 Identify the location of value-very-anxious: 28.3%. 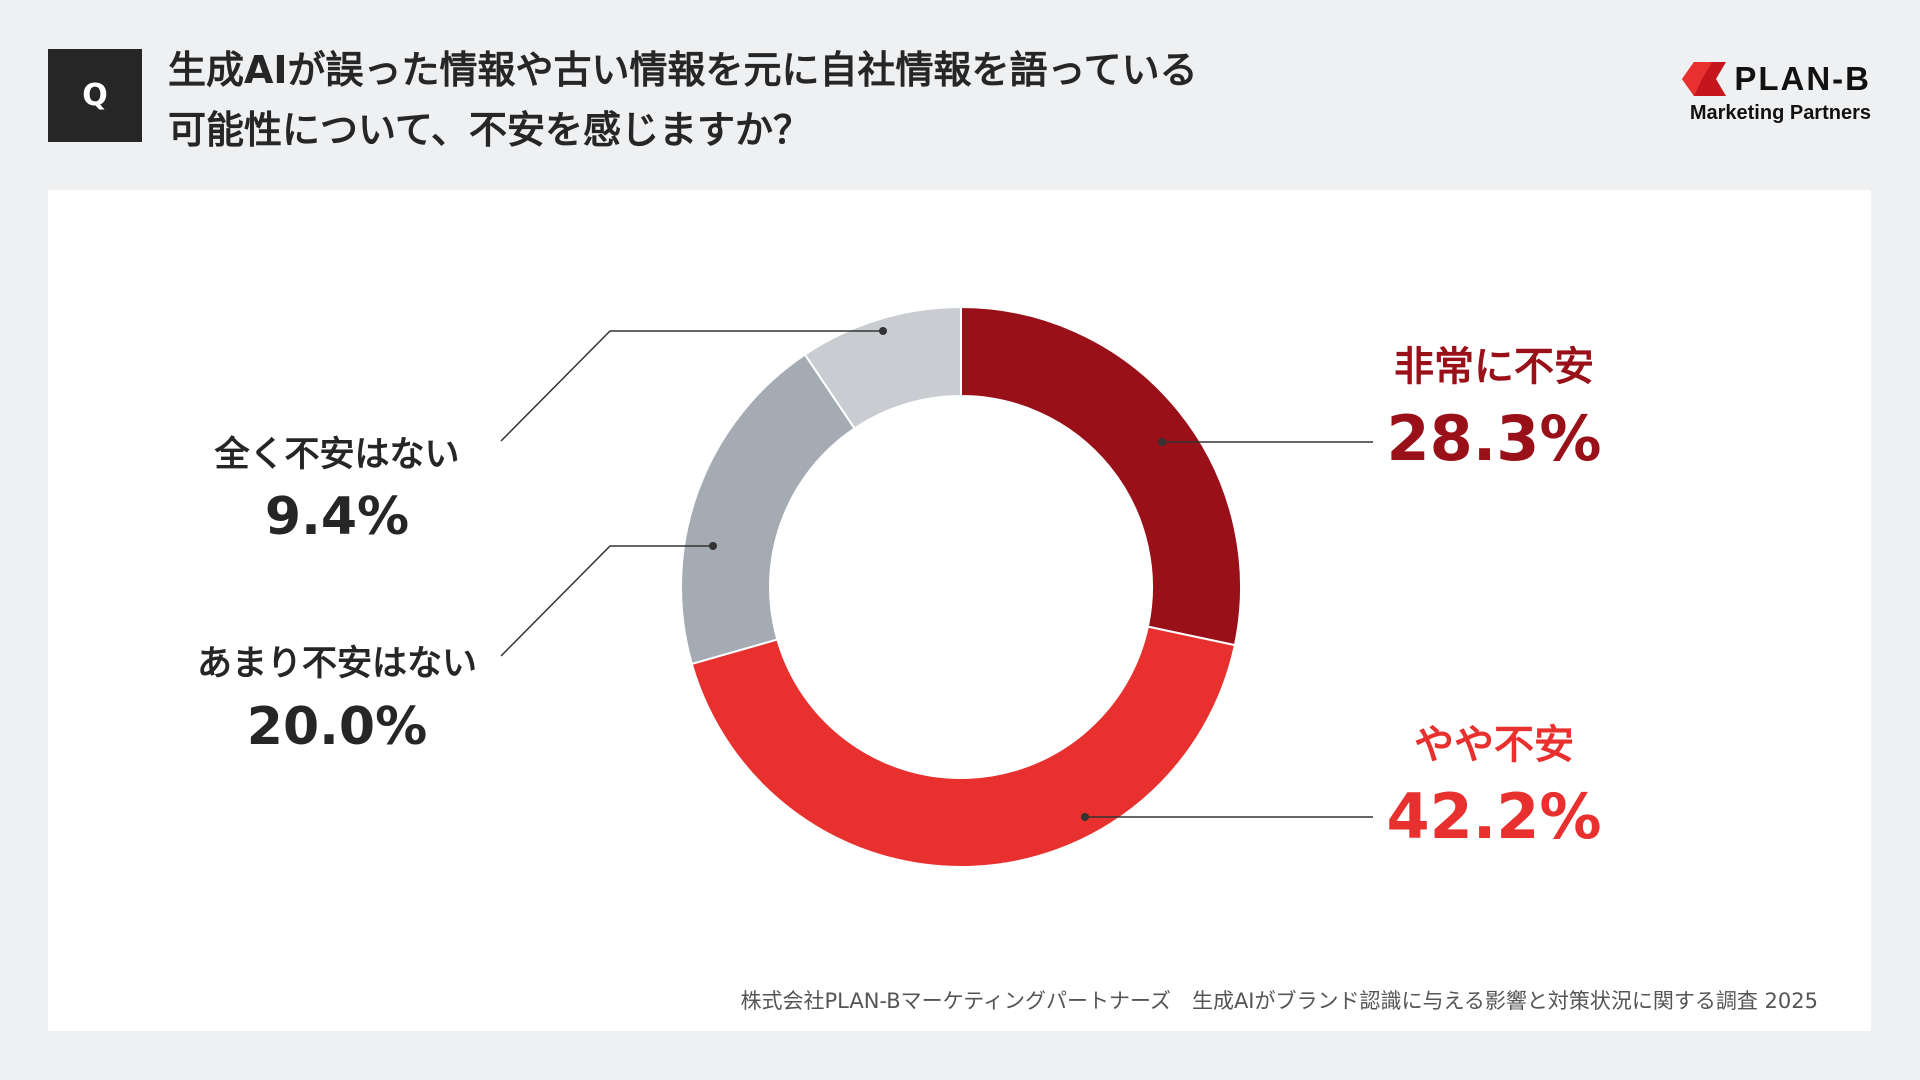
(1494, 438).